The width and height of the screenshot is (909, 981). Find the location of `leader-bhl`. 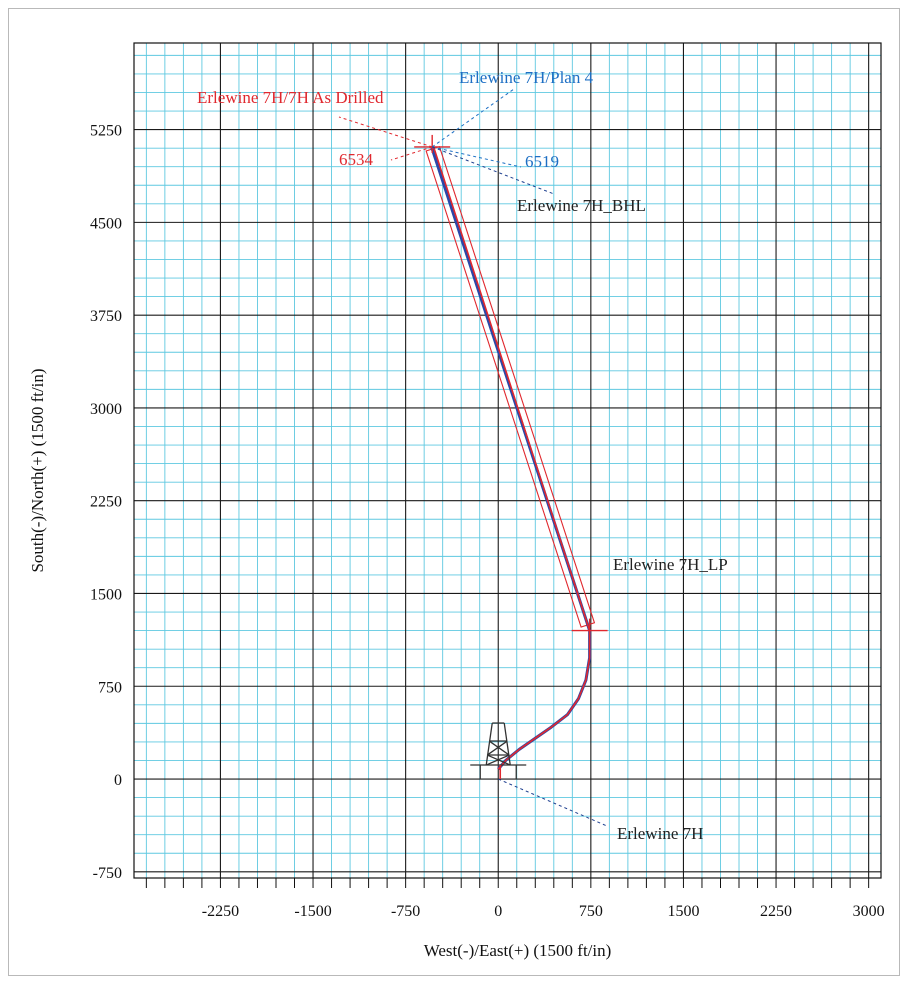

leader-bhl is located at coordinates (493, 170).